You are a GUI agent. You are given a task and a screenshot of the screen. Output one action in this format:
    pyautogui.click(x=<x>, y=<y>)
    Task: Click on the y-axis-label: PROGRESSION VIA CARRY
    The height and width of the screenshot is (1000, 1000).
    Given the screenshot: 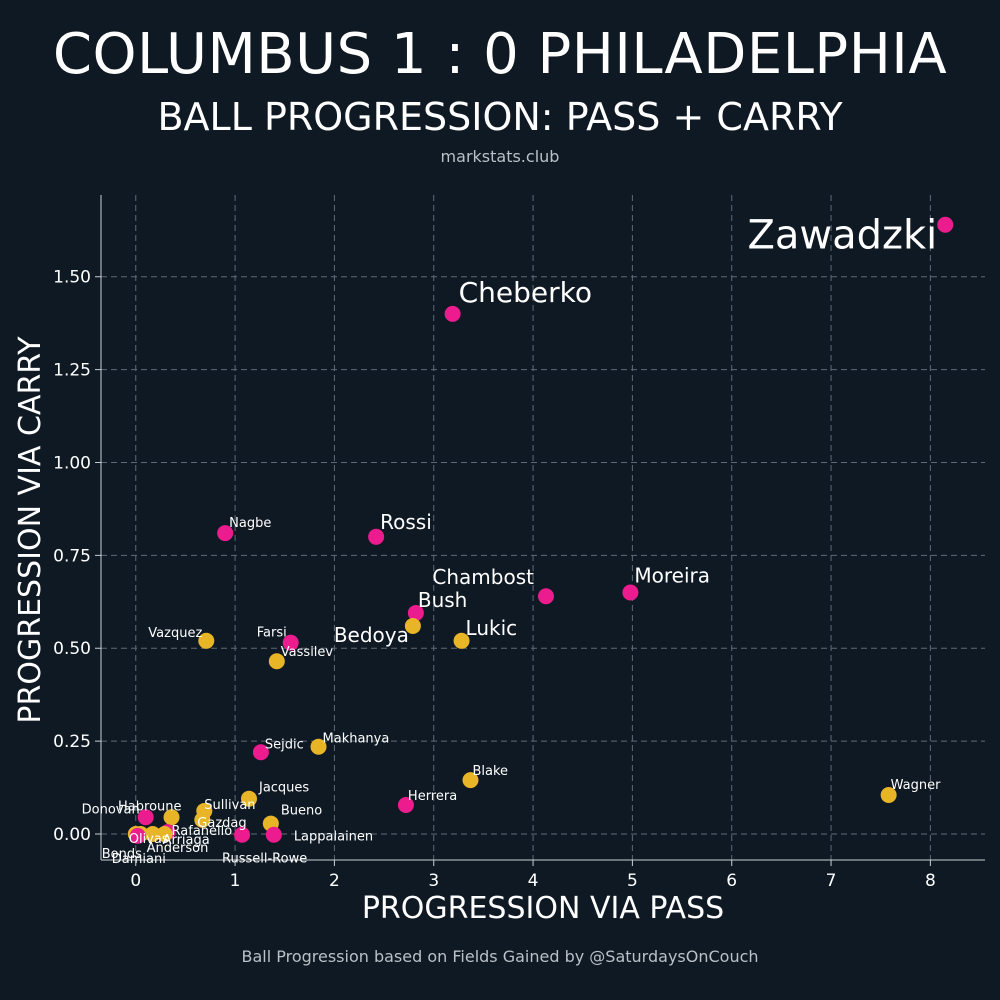 What is the action you would take?
    pyautogui.click(x=30, y=530)
    